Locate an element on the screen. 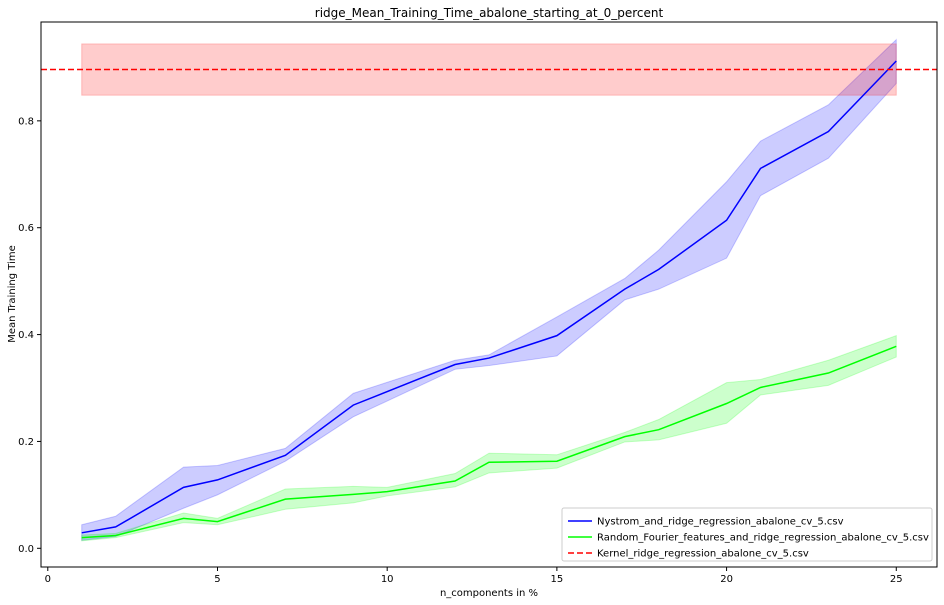 Image resolution: width=944 pixels, height=605 pixels. legend-box is located at coordinates (747, 534).